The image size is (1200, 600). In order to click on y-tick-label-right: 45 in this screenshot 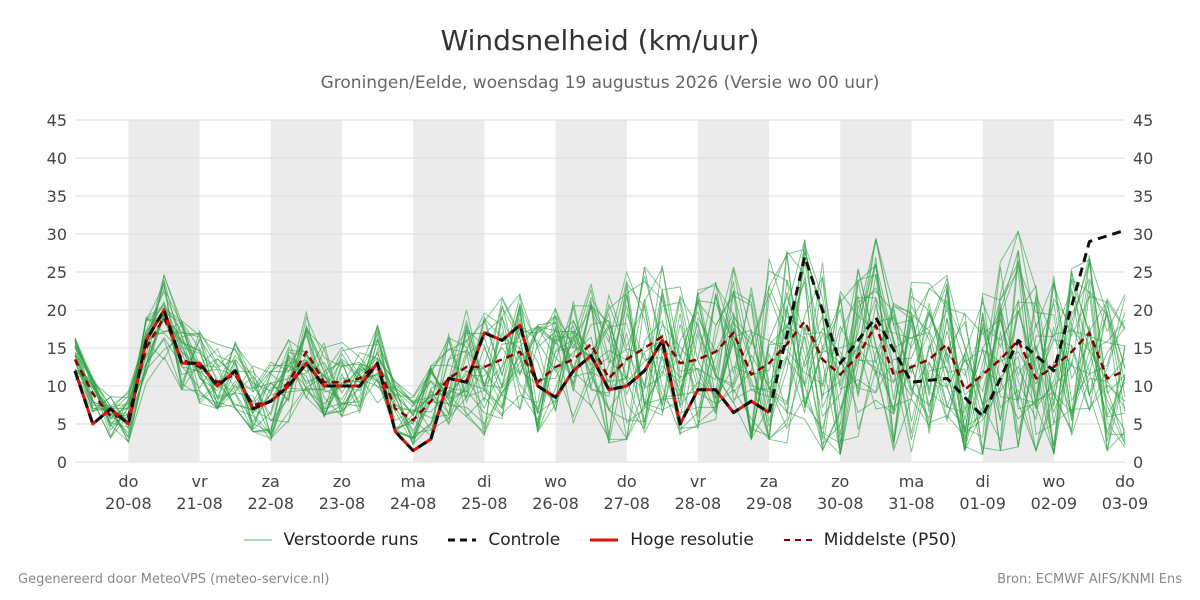, I will do `click(1143, 120)`.